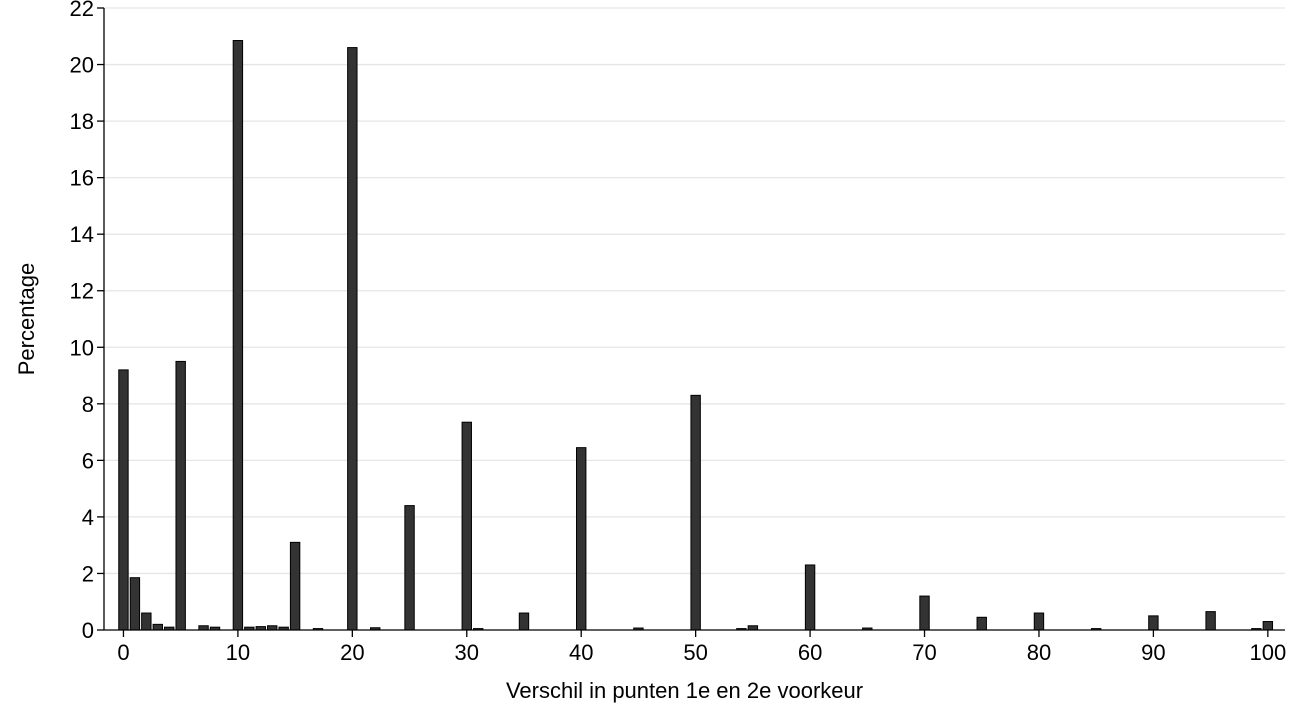 This screenshot has width=1298, height=707. Describe the element at coordinates (810, 652) in the screenshot. I see `x-tick-label: 60` at that location.